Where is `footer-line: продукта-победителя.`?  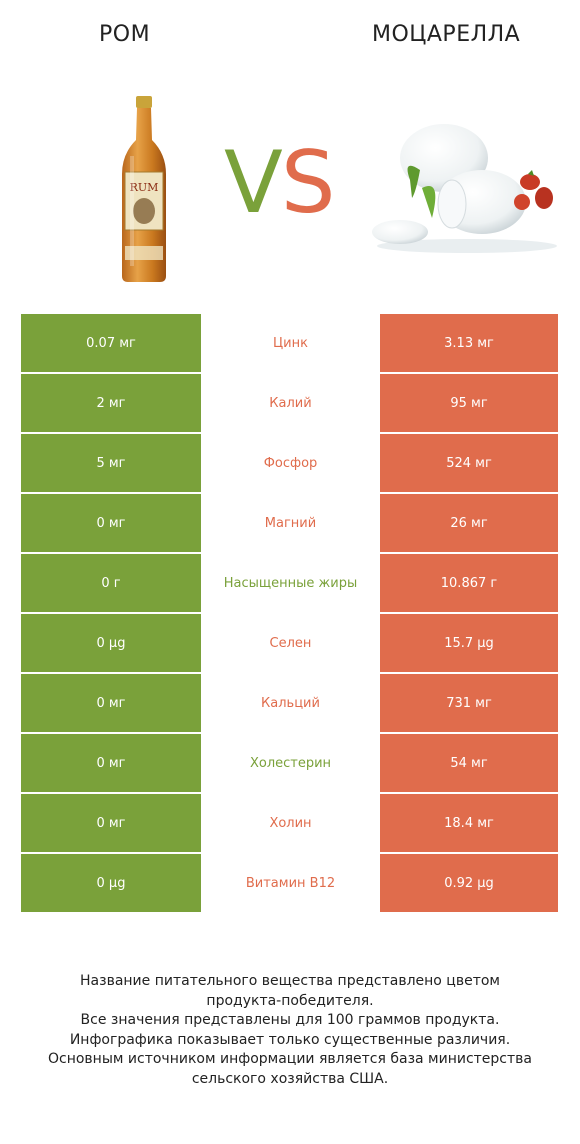
footer-line: продукта-победителя. is located at coordinates (290, 1000).